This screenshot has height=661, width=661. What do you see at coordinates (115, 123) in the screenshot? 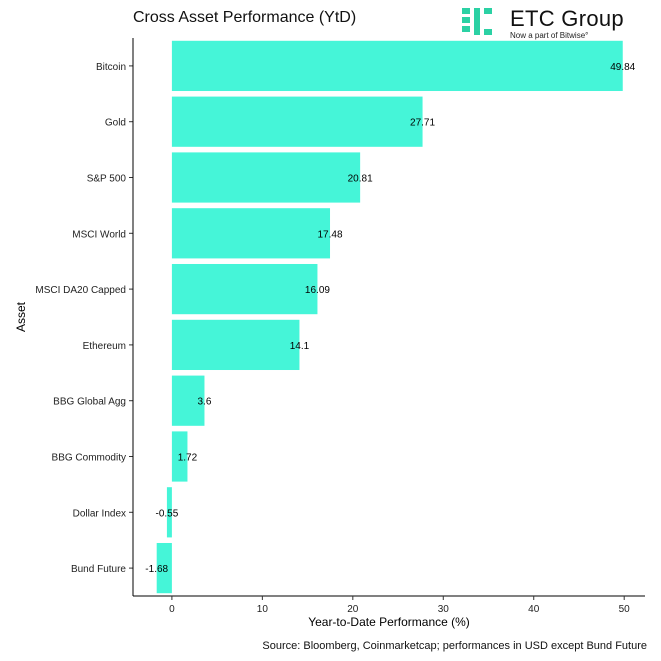
I see `y-tick-label: Gold` at bounding box center [115, 123].